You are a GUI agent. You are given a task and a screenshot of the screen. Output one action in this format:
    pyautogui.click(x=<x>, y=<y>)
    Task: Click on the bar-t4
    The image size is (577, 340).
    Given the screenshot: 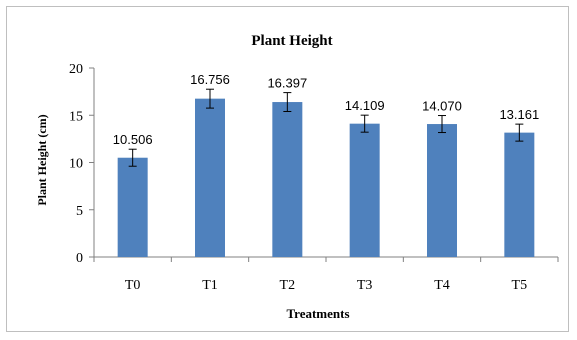 What is the action you would take?
    pyautogui.click(x=442, y=190)
    